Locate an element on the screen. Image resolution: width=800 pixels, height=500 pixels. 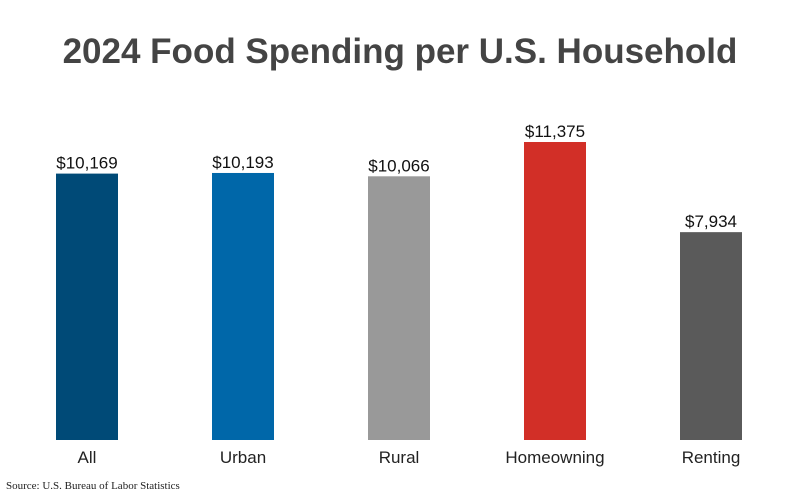
bar-homeowning is located at coordinates (555, 291).